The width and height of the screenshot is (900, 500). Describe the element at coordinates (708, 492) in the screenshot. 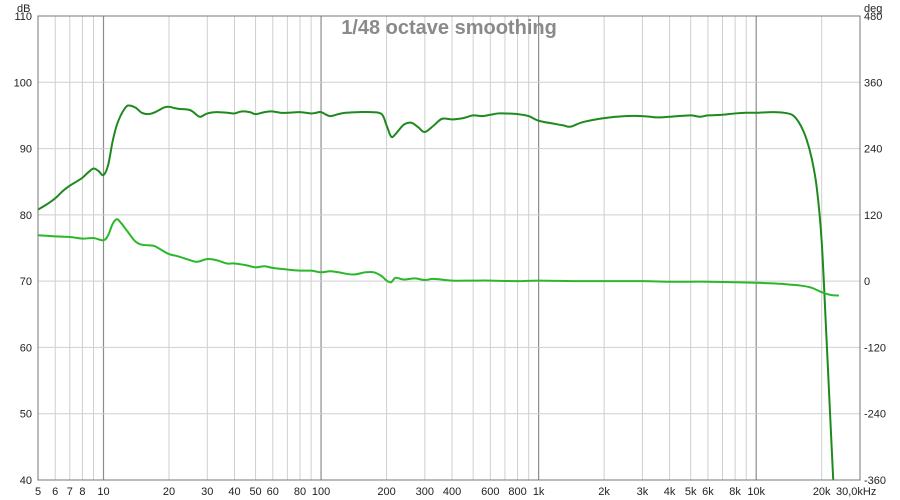

I see `x-tick-label: 6k` at that location.